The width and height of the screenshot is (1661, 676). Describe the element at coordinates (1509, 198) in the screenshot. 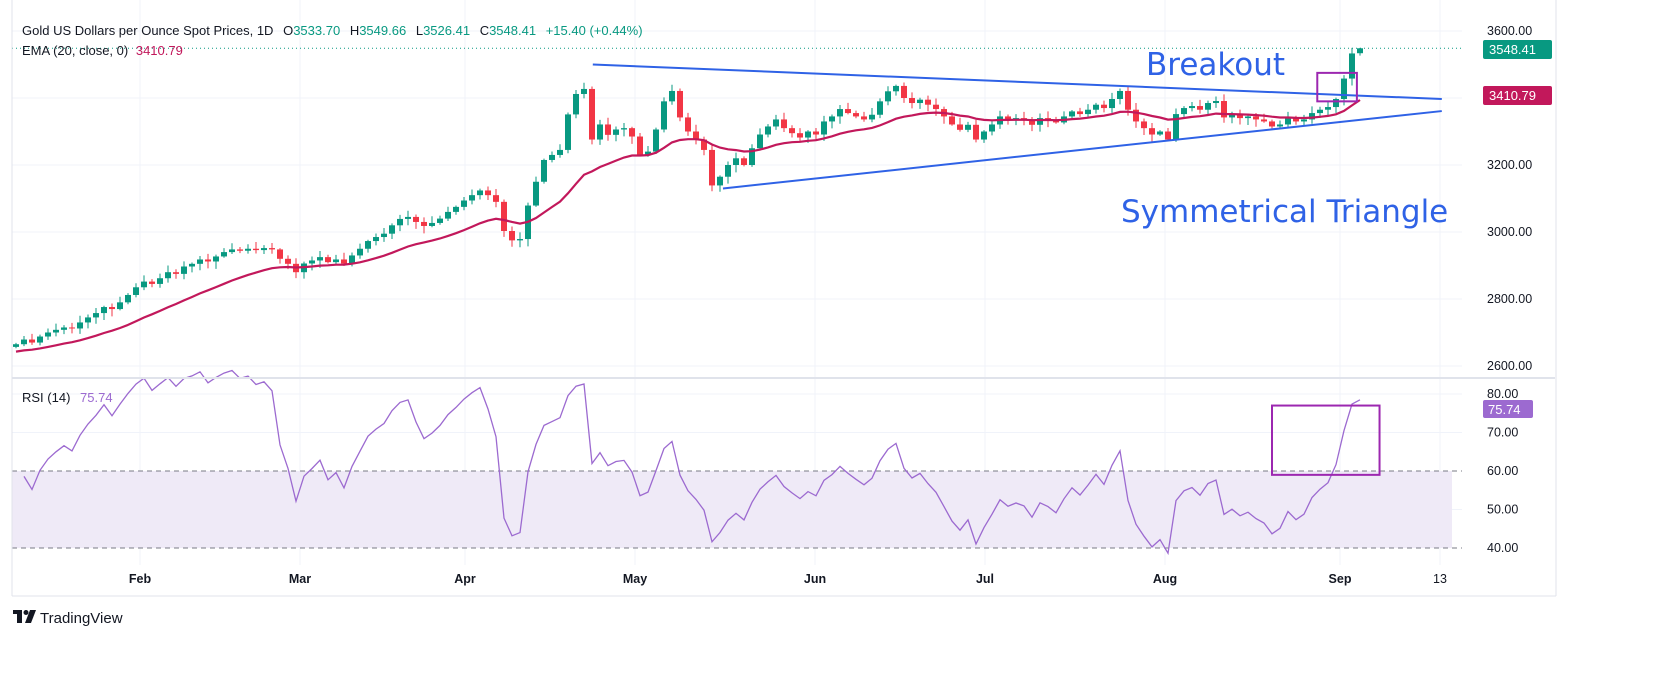

I see `price-axis: 3600.00 3200.00 3000.00 2800.00 2600.00` at that location.